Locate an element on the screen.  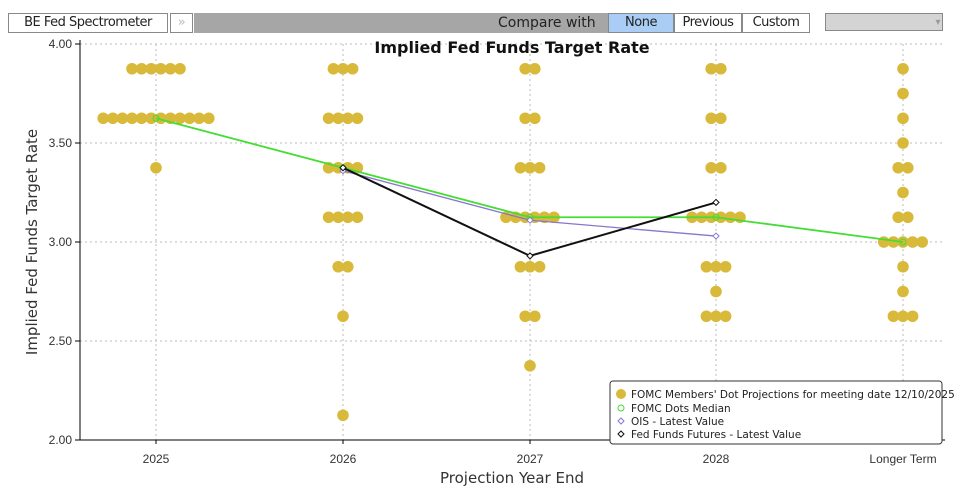
x-axis-title: Projection Year End is located at coordinates (512, 478).